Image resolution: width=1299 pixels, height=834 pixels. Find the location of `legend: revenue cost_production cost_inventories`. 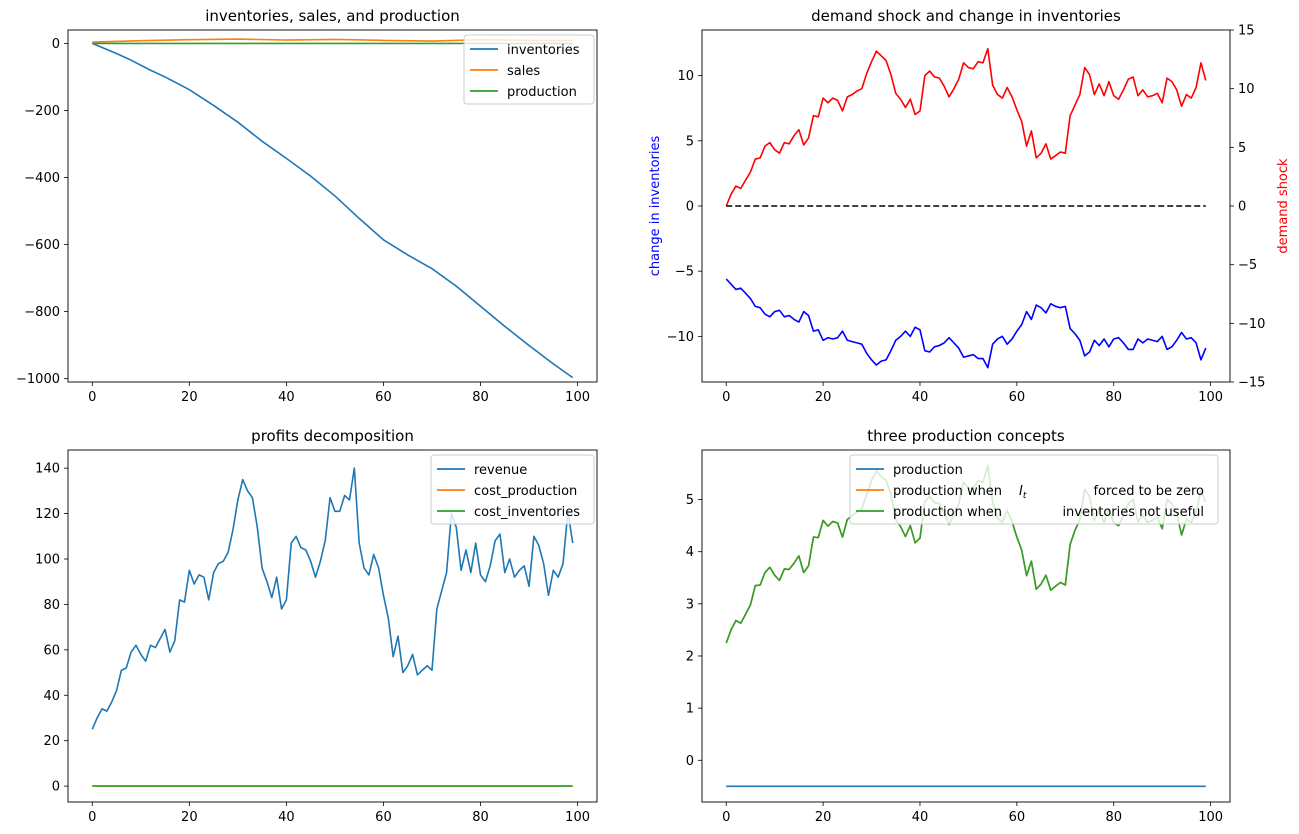

legend: revenue cost_production cost_inventories is located at coordinates (512, 489).